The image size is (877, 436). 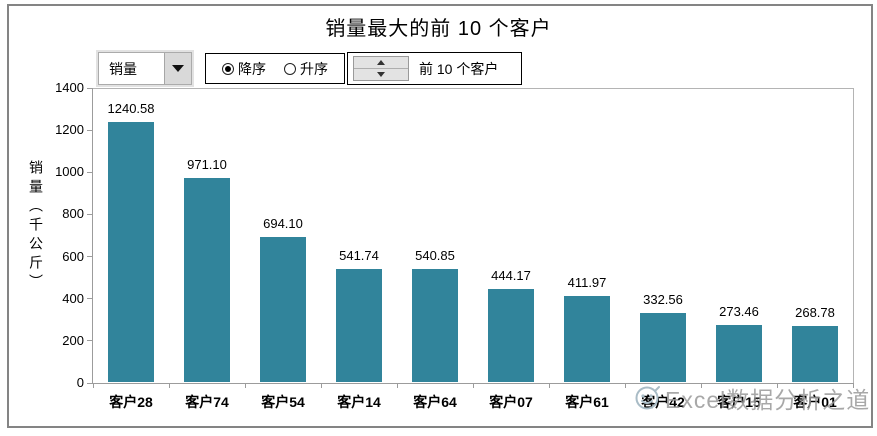 I want to click on chevron-down-icon, so click(x=178, y=68).